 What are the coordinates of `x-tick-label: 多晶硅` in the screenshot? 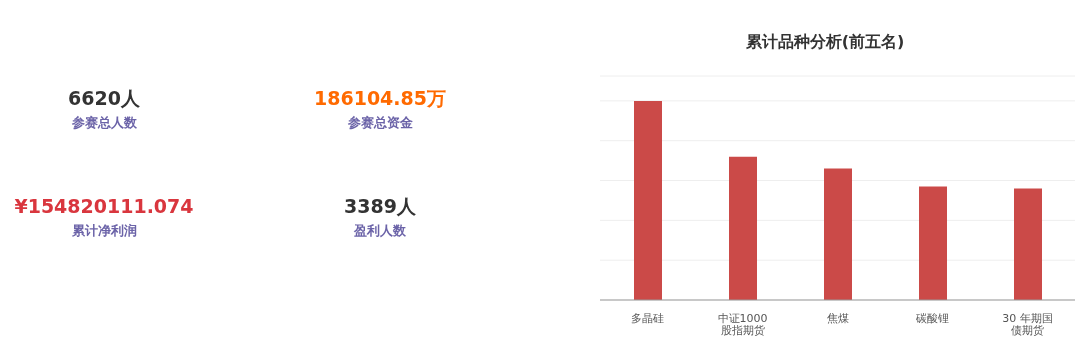 It's located at (647, 318).